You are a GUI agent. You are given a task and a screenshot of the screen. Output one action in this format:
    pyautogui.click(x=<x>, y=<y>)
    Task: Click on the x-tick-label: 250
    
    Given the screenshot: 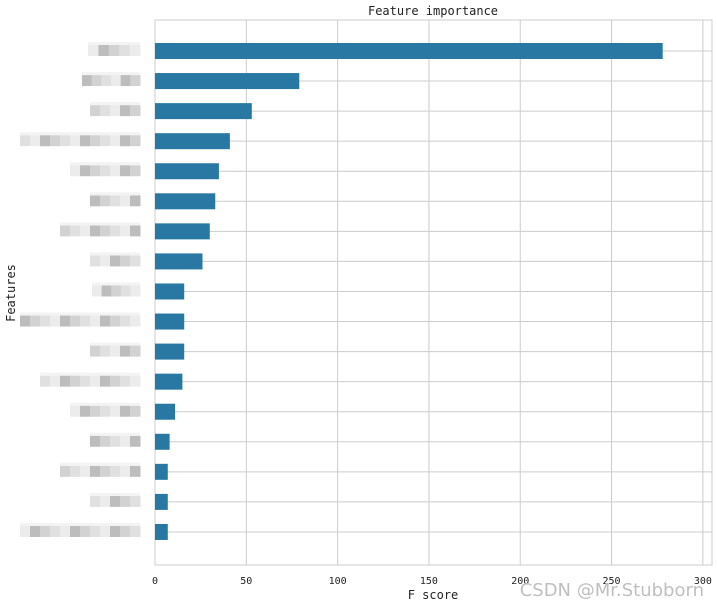 What is the action you would take?
    pyautogui.click(x=612, y=581)
    